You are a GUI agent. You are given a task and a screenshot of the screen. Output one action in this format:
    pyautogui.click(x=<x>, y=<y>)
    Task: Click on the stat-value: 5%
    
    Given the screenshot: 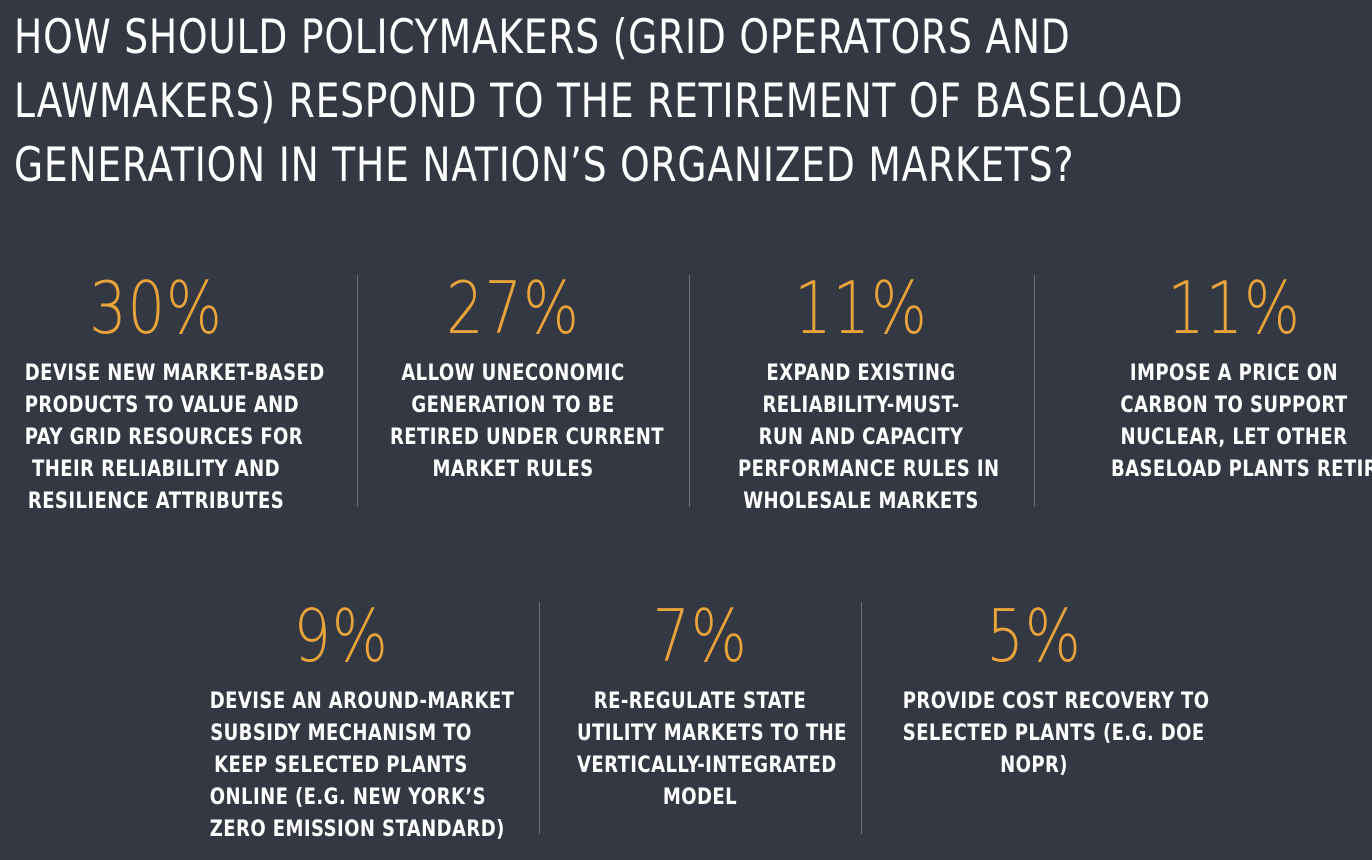 What is the action you would take?
    pyautogui.click(x=1034, y=636)
    